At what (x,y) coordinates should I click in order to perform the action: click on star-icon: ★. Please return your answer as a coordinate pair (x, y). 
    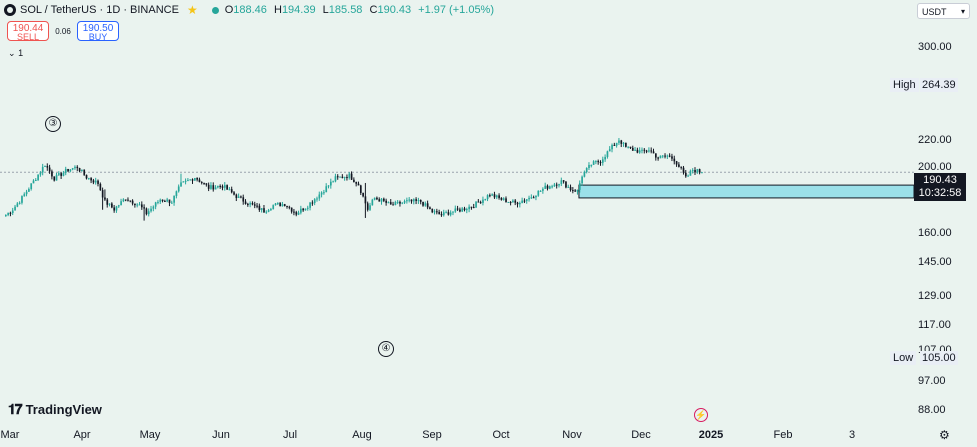
    Looking at the image, I should click on (192, 10).